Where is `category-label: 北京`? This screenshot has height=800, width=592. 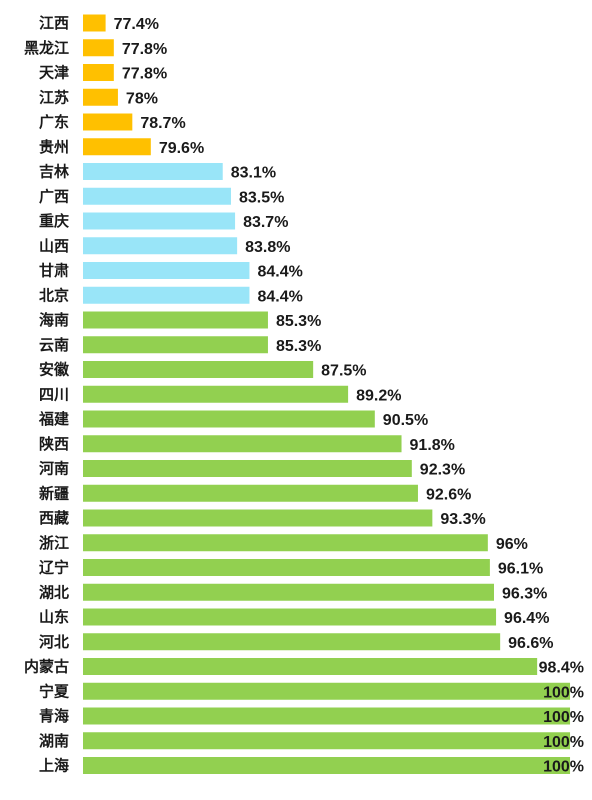
category-label: 北京 is located at coordinates (54, 295).